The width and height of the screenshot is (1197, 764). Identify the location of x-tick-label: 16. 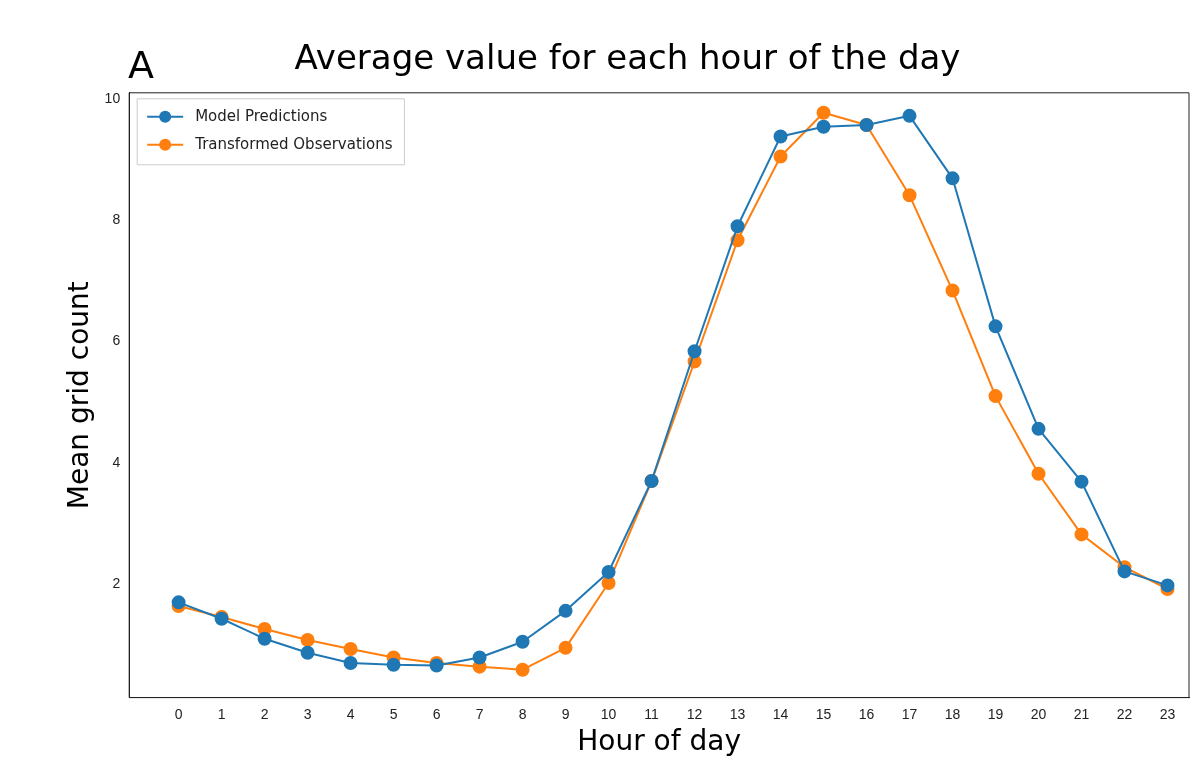
(866, 713).